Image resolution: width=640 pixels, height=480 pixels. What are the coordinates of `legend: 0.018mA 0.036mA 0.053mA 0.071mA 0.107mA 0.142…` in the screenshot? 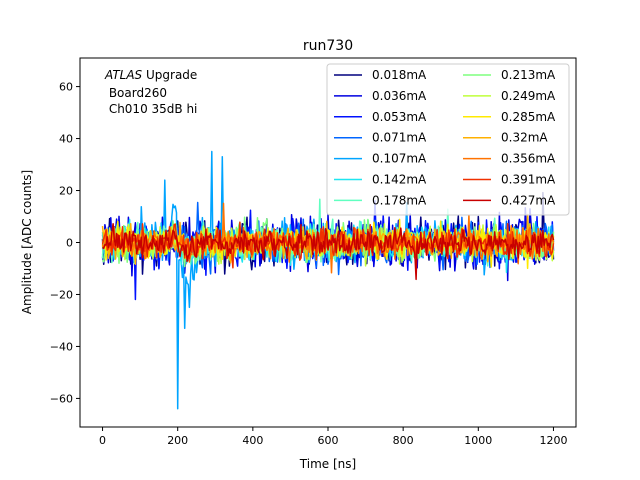 It's located at (448, 139).